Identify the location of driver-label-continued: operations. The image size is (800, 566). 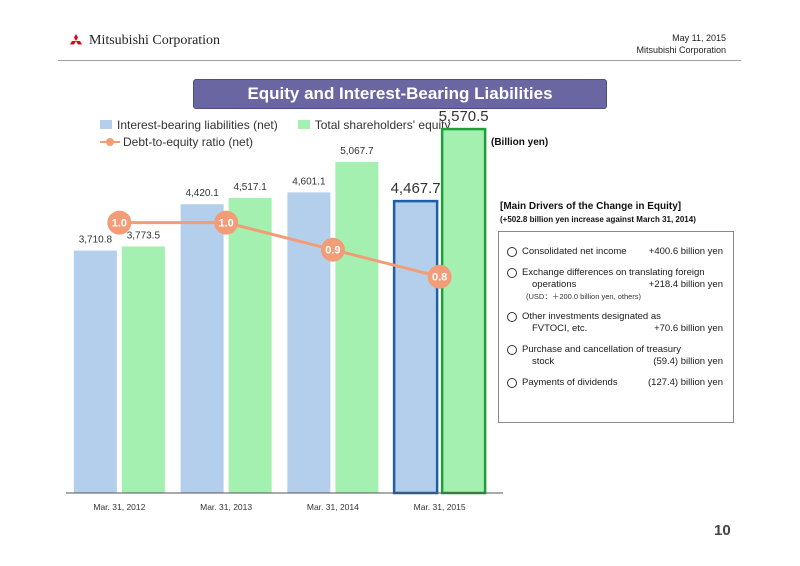
(554, 284).